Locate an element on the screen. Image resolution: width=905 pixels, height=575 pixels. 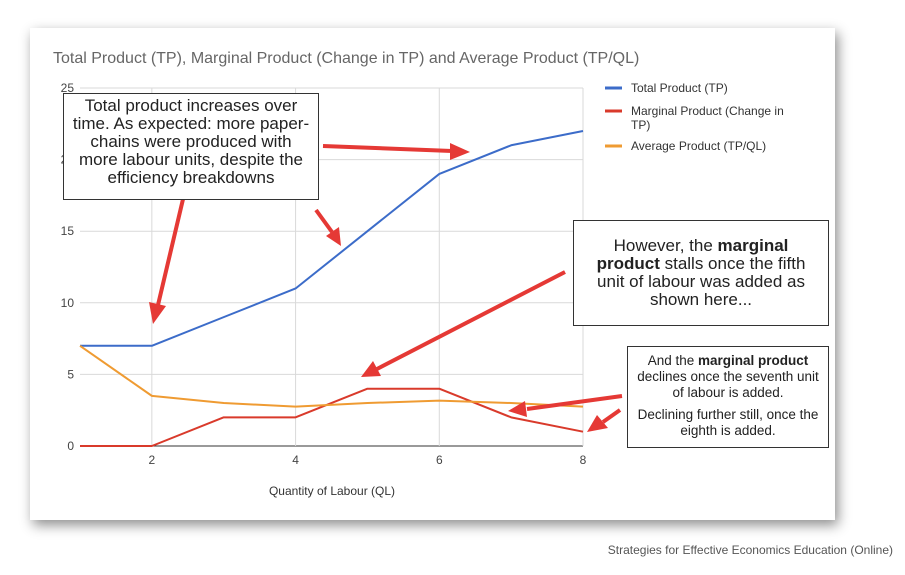
arrow-to-mp-stall is located at coordinates (471, 320).